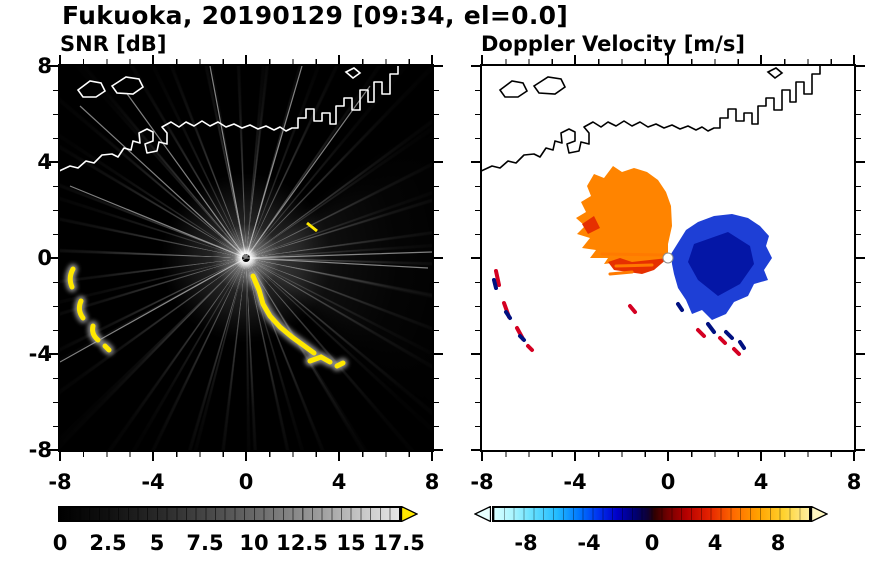 The image size is (870, 570). What do you see at coordinates (157, 543) in the screenshot?
I see `snr-cbar-label: 5` at bounding box center [157, 543].